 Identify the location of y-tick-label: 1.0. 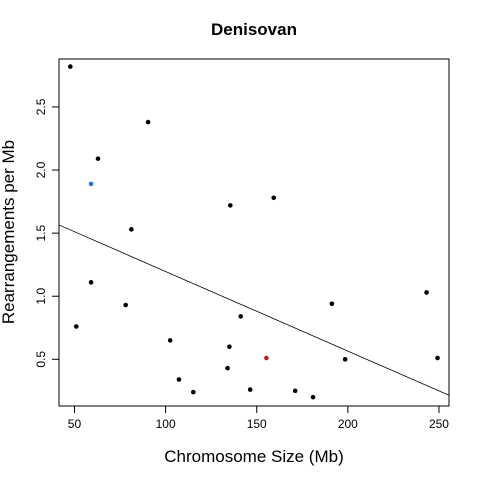
(41, 296).